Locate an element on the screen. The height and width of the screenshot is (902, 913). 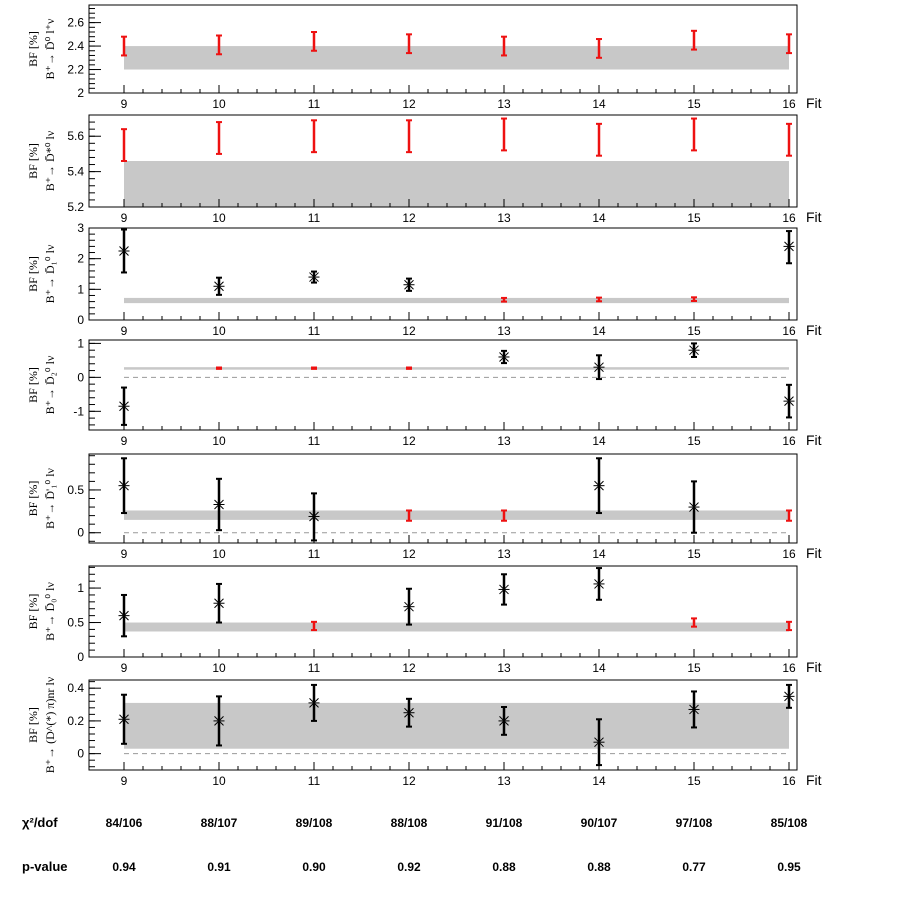
y-tick-label: 1 is located at coordinates (80, 343).